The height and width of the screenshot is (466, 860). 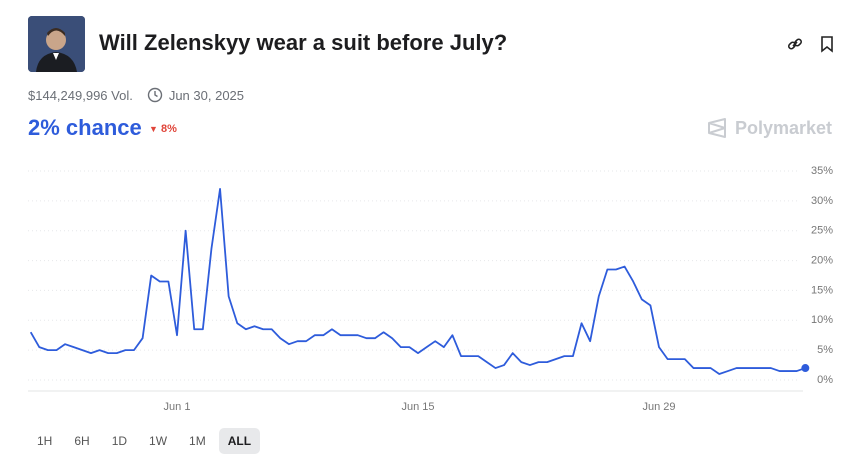 I want to click on range-button: ALL, so click(x=239, y=441).